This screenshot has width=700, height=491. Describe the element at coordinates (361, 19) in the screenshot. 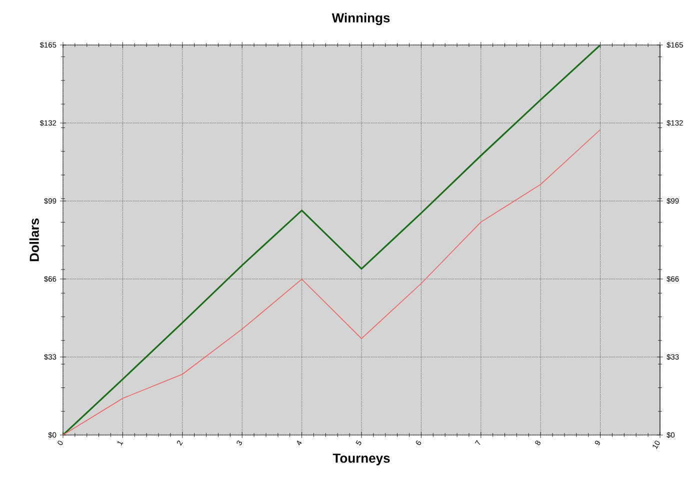

I see `chart-title: Winnings` at that location.